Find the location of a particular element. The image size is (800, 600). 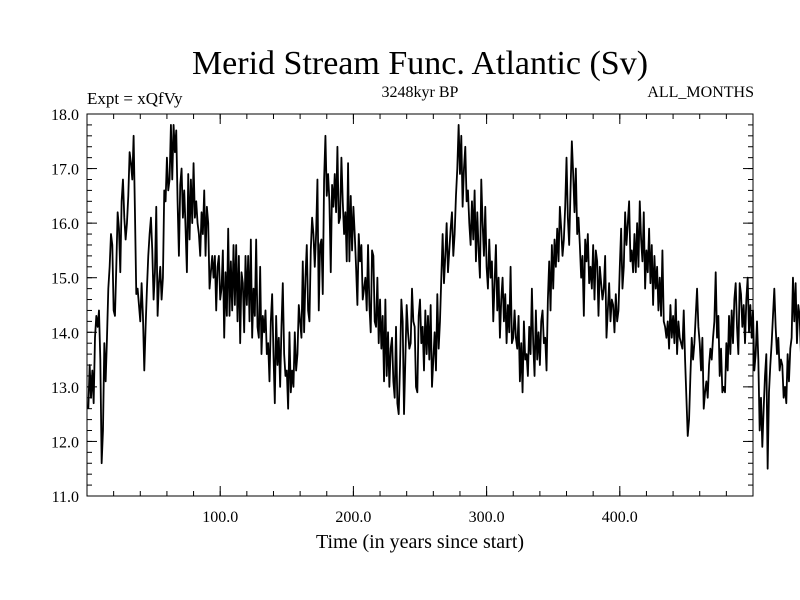

months-label: ALL_MONTHS is located at coordinates (700, 92).